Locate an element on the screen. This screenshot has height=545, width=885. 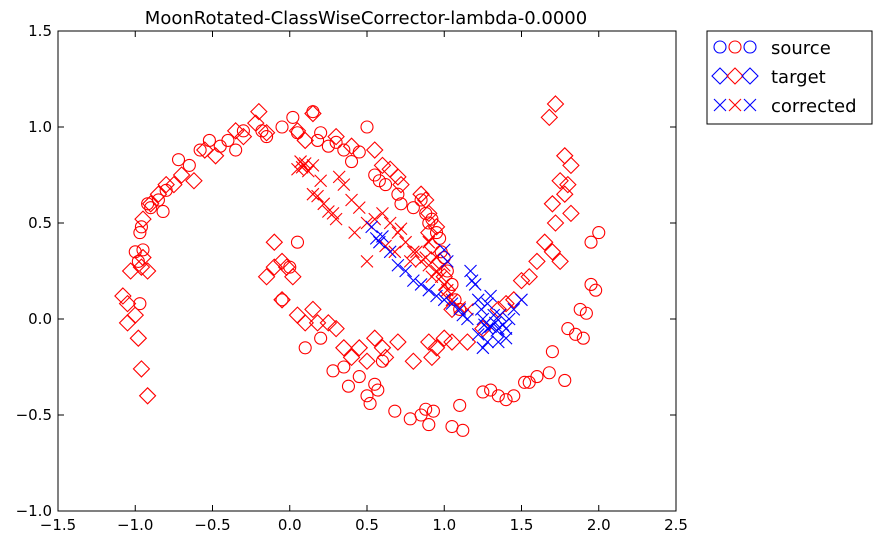
legend-label-target: target is located at coordinates (798, 77).